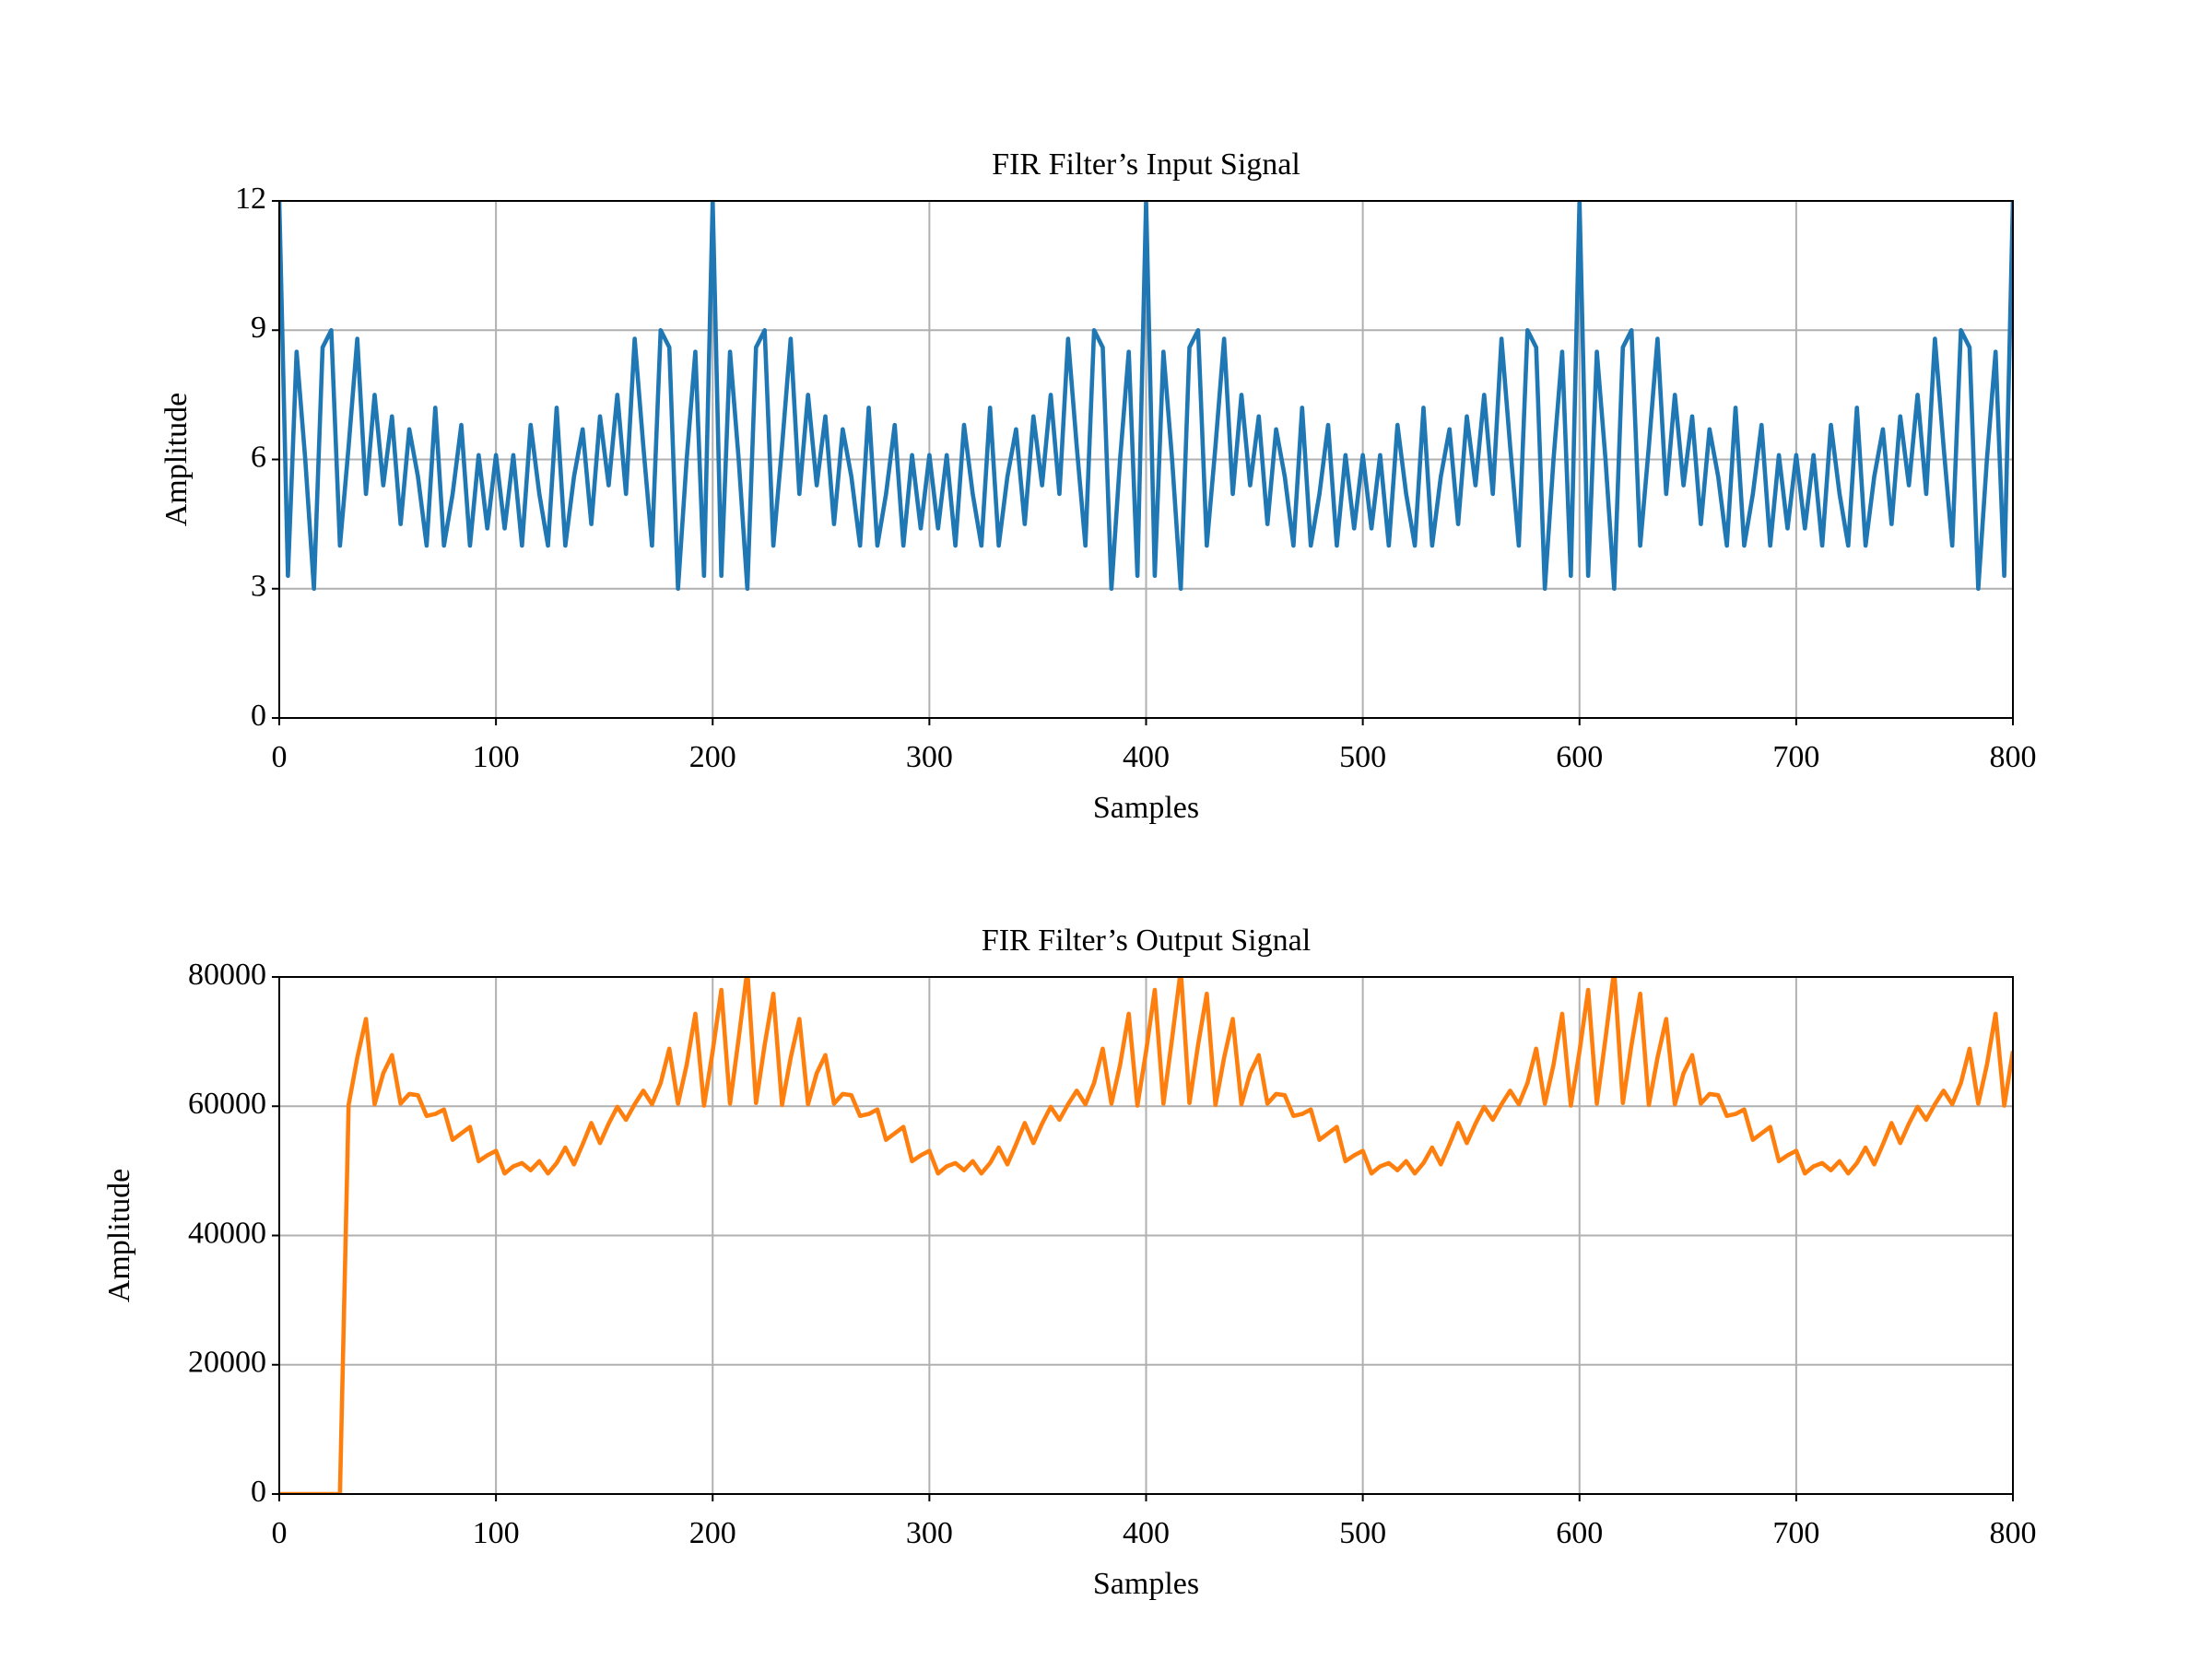 The image size is (2212, 1659). What do you see at coordinates (1146, 941) in the screenshot?
I see `chart-title: FIR Filter’s Output Signal` at bounding box center [1146, 941].